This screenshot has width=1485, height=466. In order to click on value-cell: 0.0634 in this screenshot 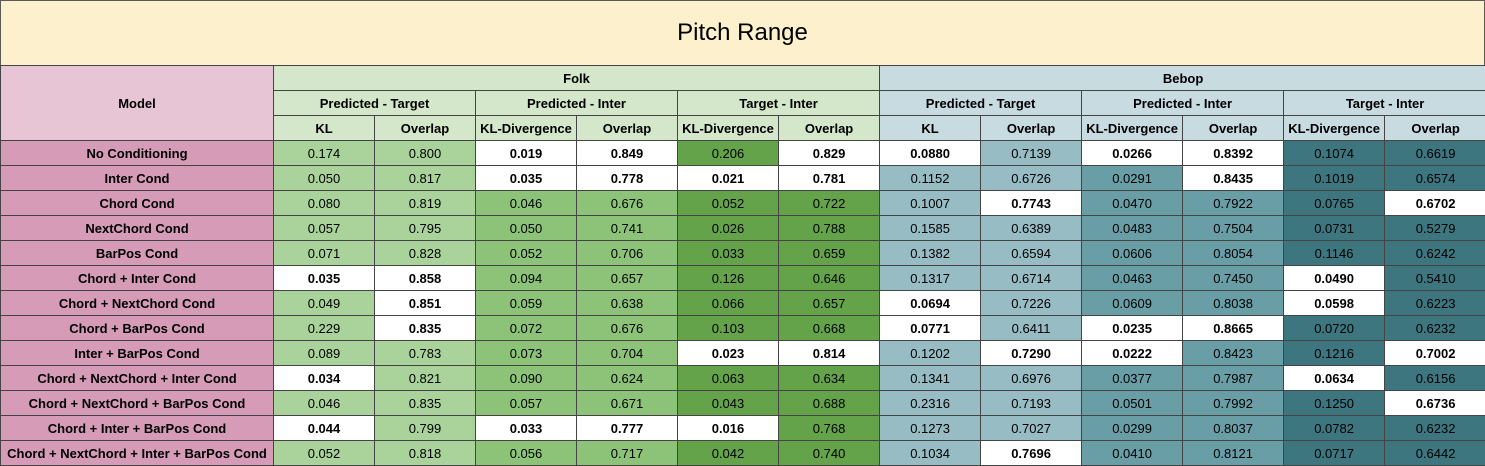, I will do `click(1334, 378)`.